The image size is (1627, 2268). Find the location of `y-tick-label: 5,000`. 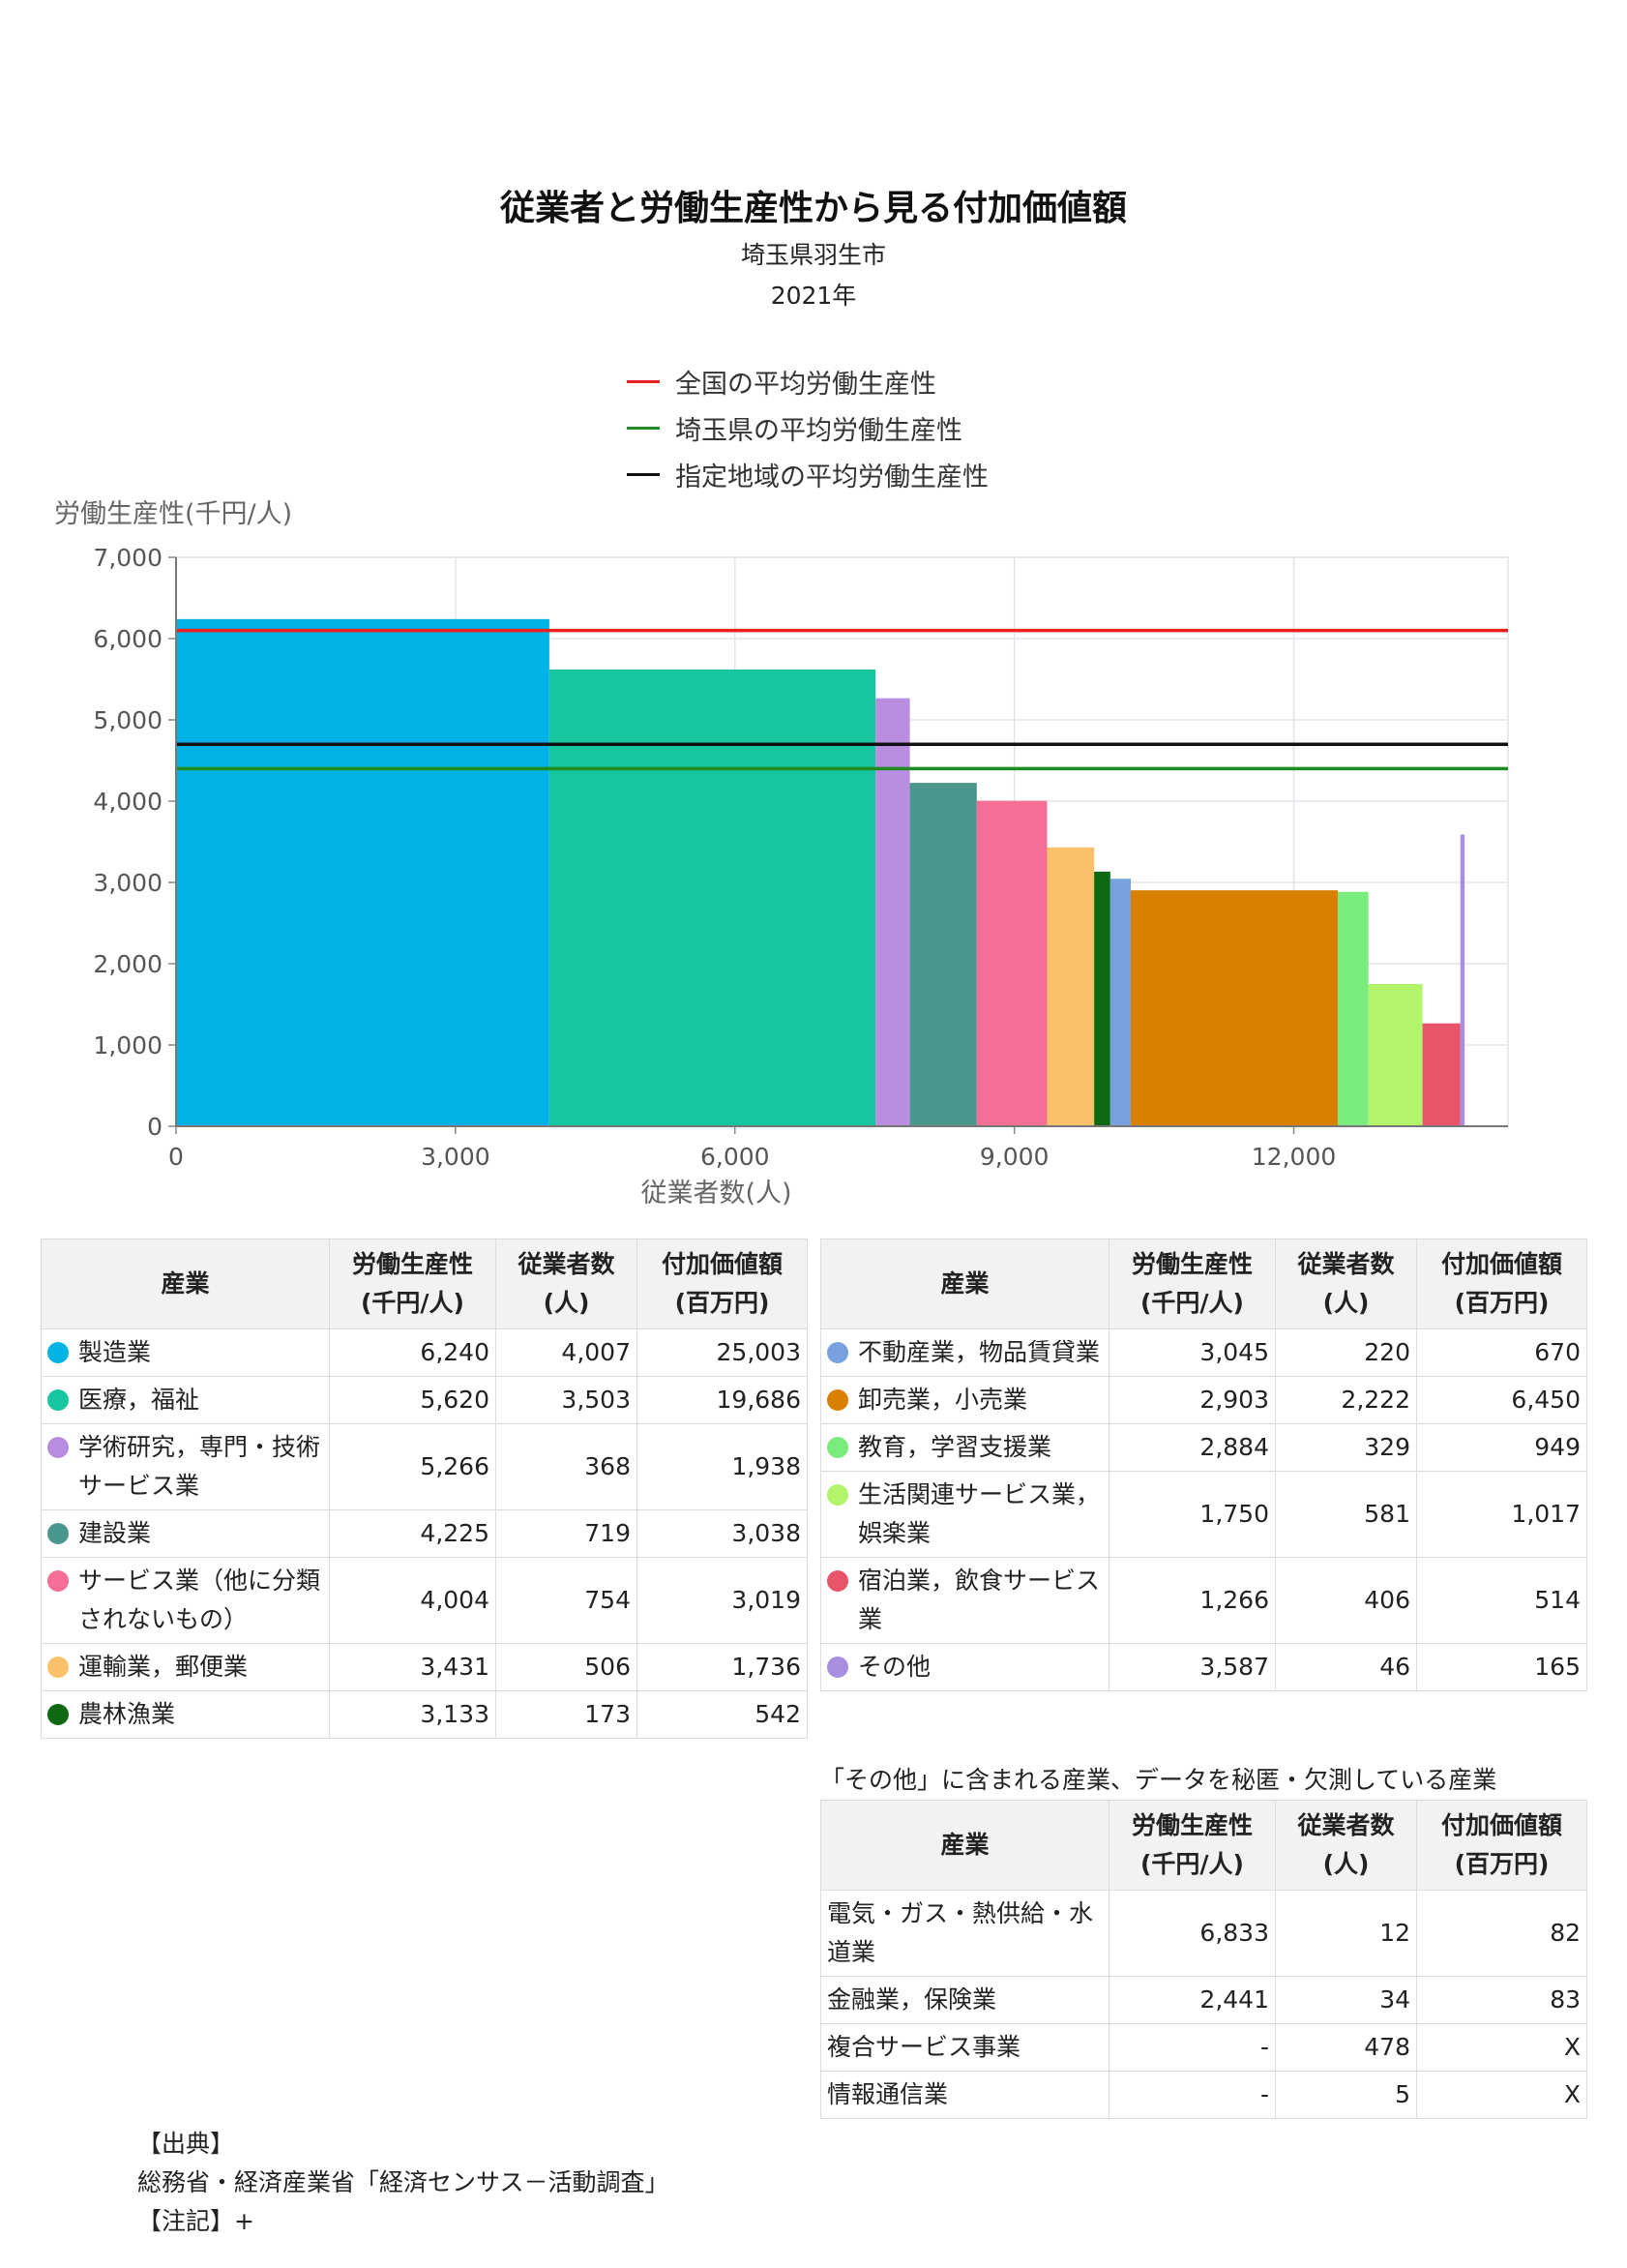

y-tick-label: 5,000 is located at coordinates (128, 720).